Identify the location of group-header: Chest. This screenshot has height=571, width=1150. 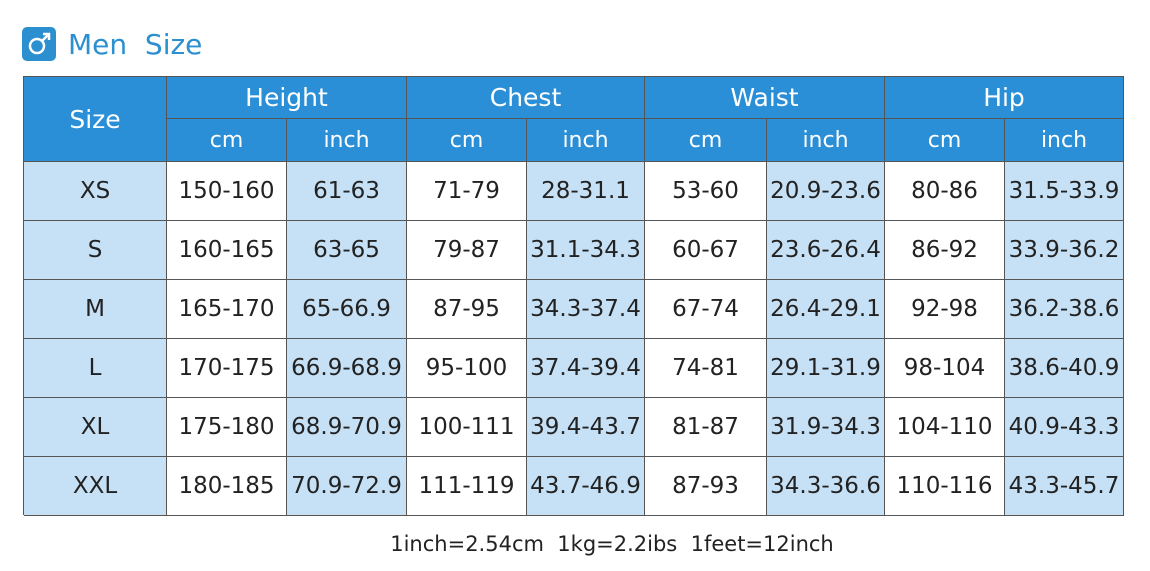
(526, 98).